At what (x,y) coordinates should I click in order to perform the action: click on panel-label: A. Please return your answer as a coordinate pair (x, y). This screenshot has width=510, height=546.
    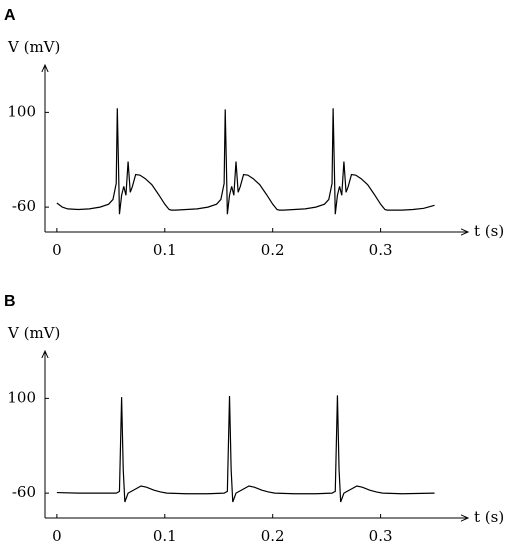
    Looking at the image, I should click on (10, 15).